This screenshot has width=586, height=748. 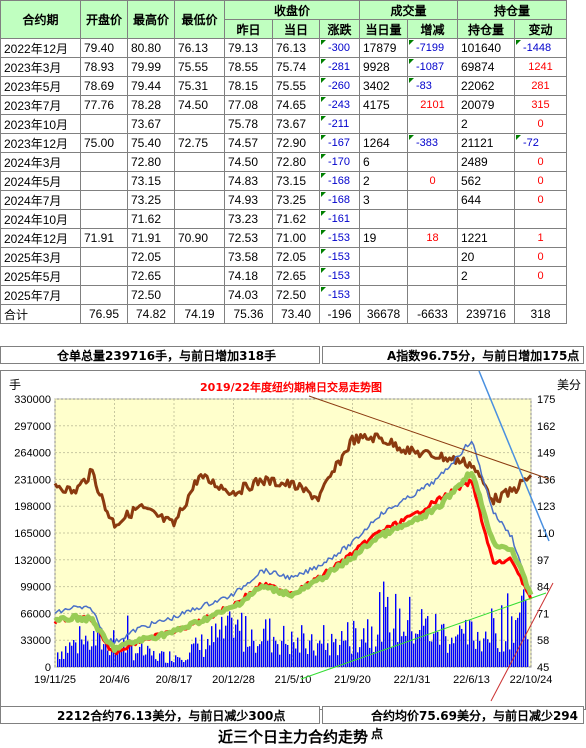 I want to click on cell-low: 75.31, so click(x=199, y=86).